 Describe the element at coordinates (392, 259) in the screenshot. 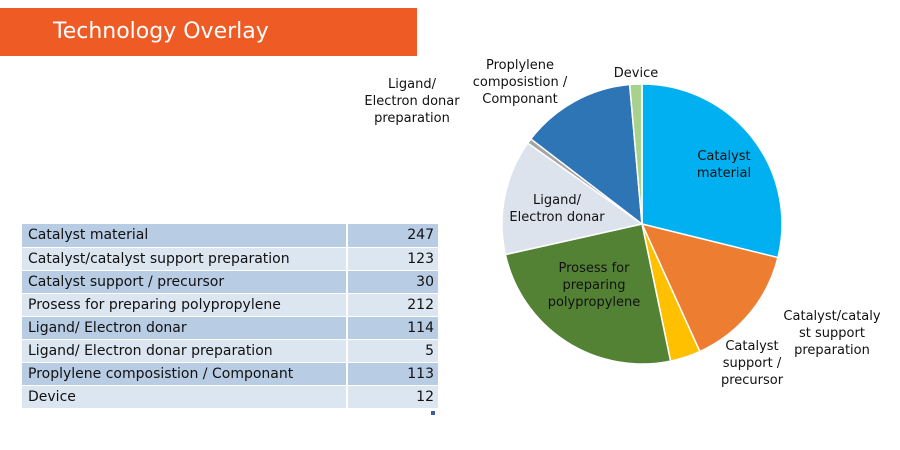

I see `row-value: 123` at that location.